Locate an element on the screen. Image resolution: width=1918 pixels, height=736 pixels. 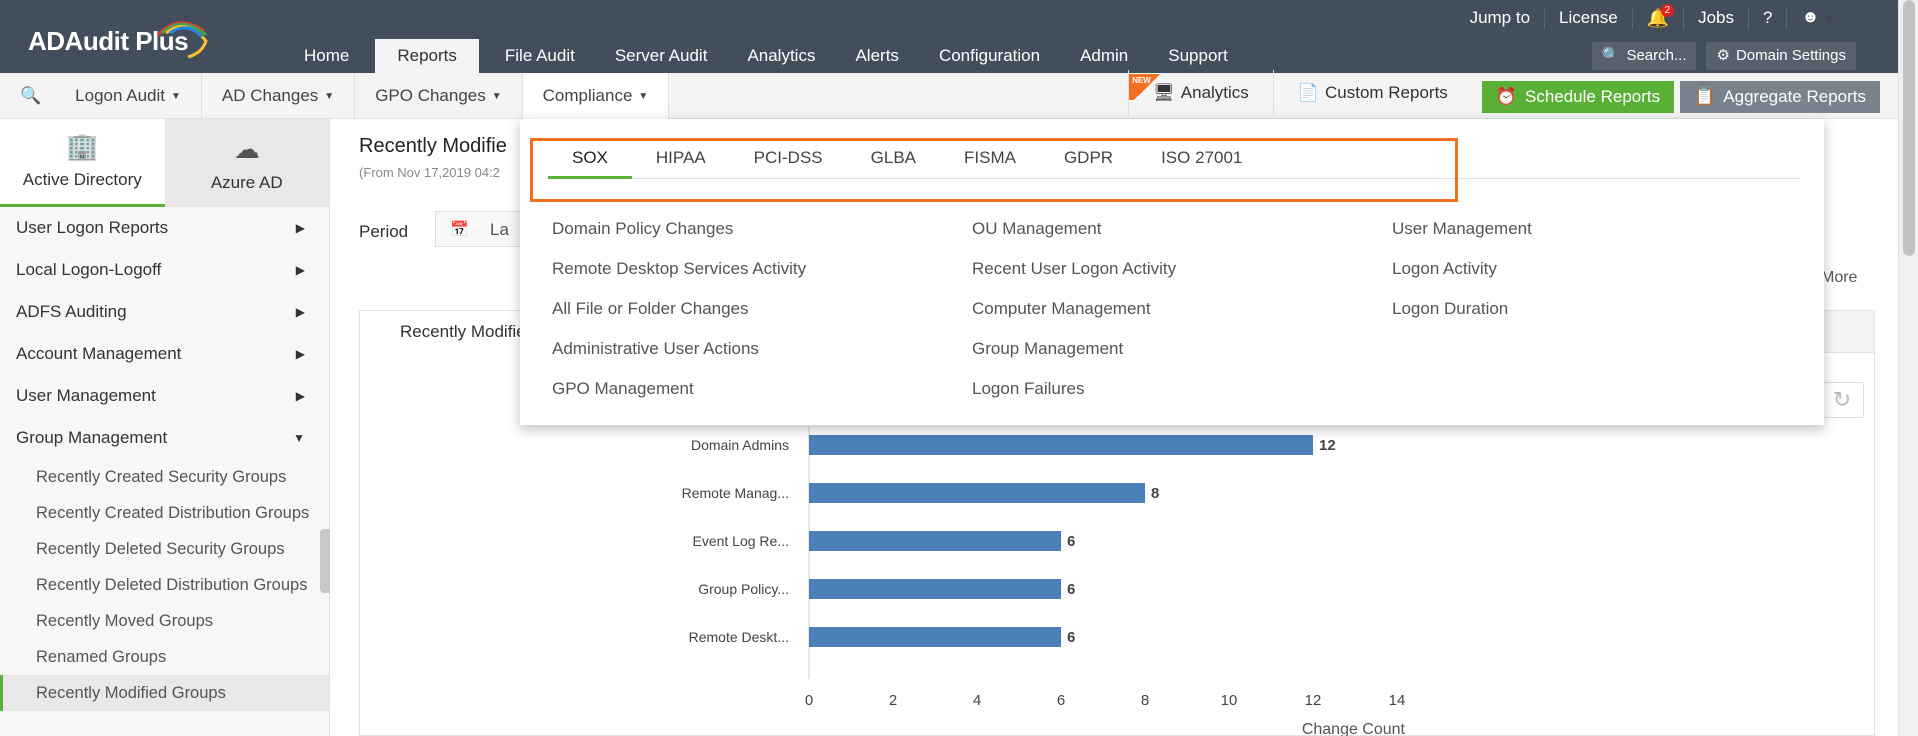
report-link: Computer Management is located at coordinates (1061, 308).